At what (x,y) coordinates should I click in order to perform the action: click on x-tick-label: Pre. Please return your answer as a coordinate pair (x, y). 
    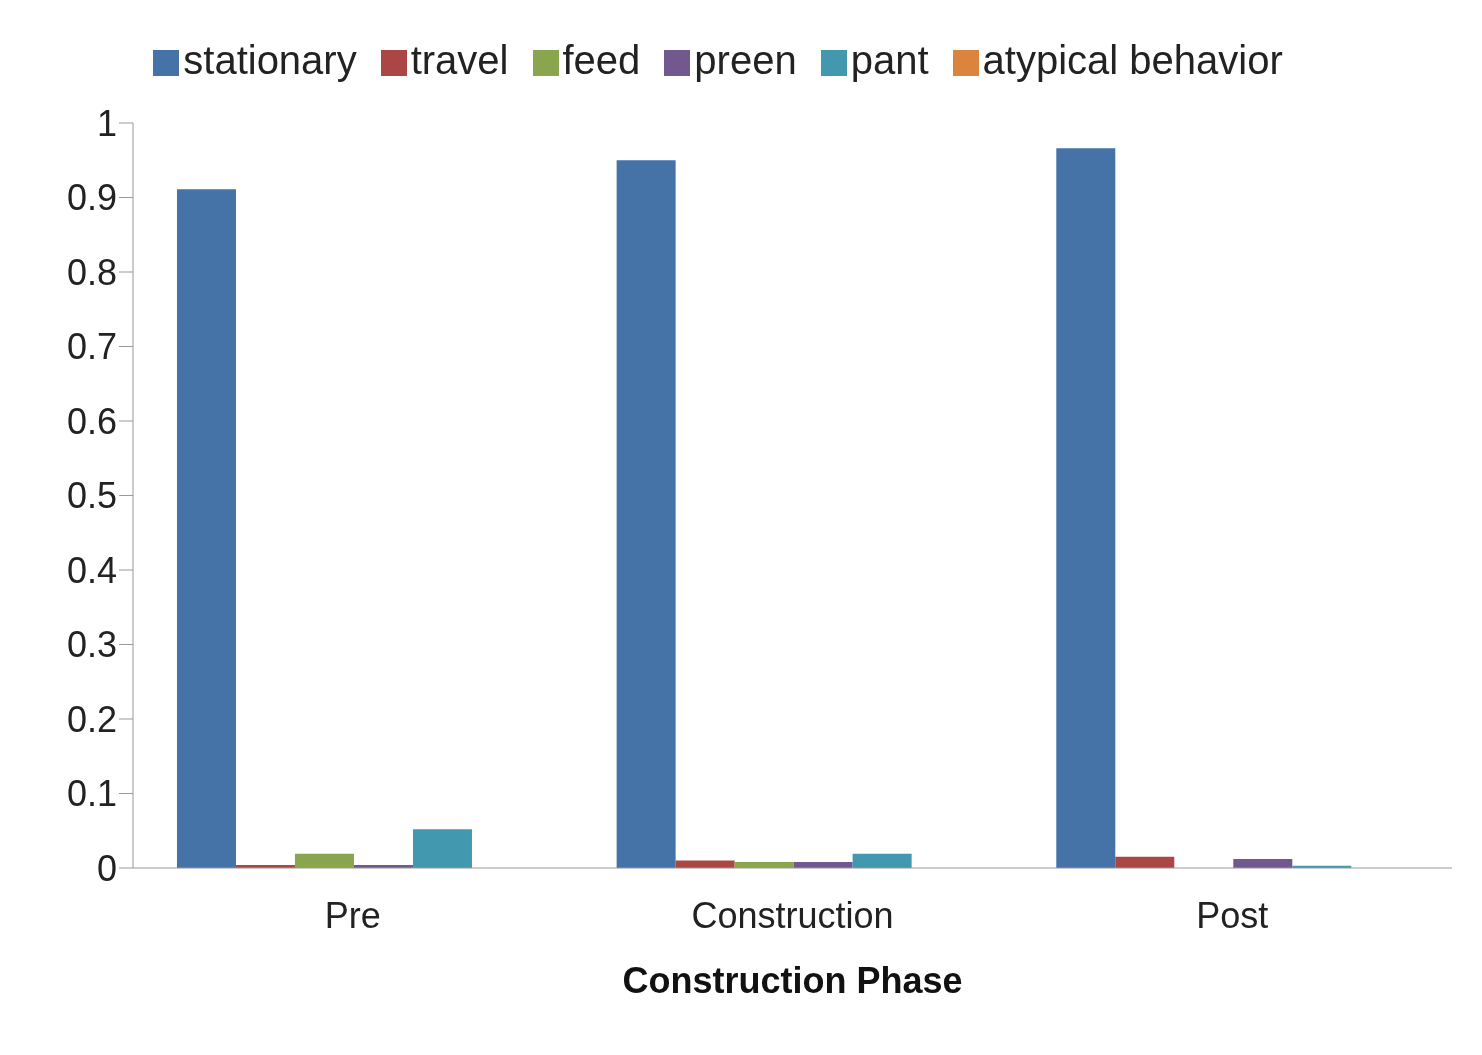
    Looking at the image, I should click on (352, 915).